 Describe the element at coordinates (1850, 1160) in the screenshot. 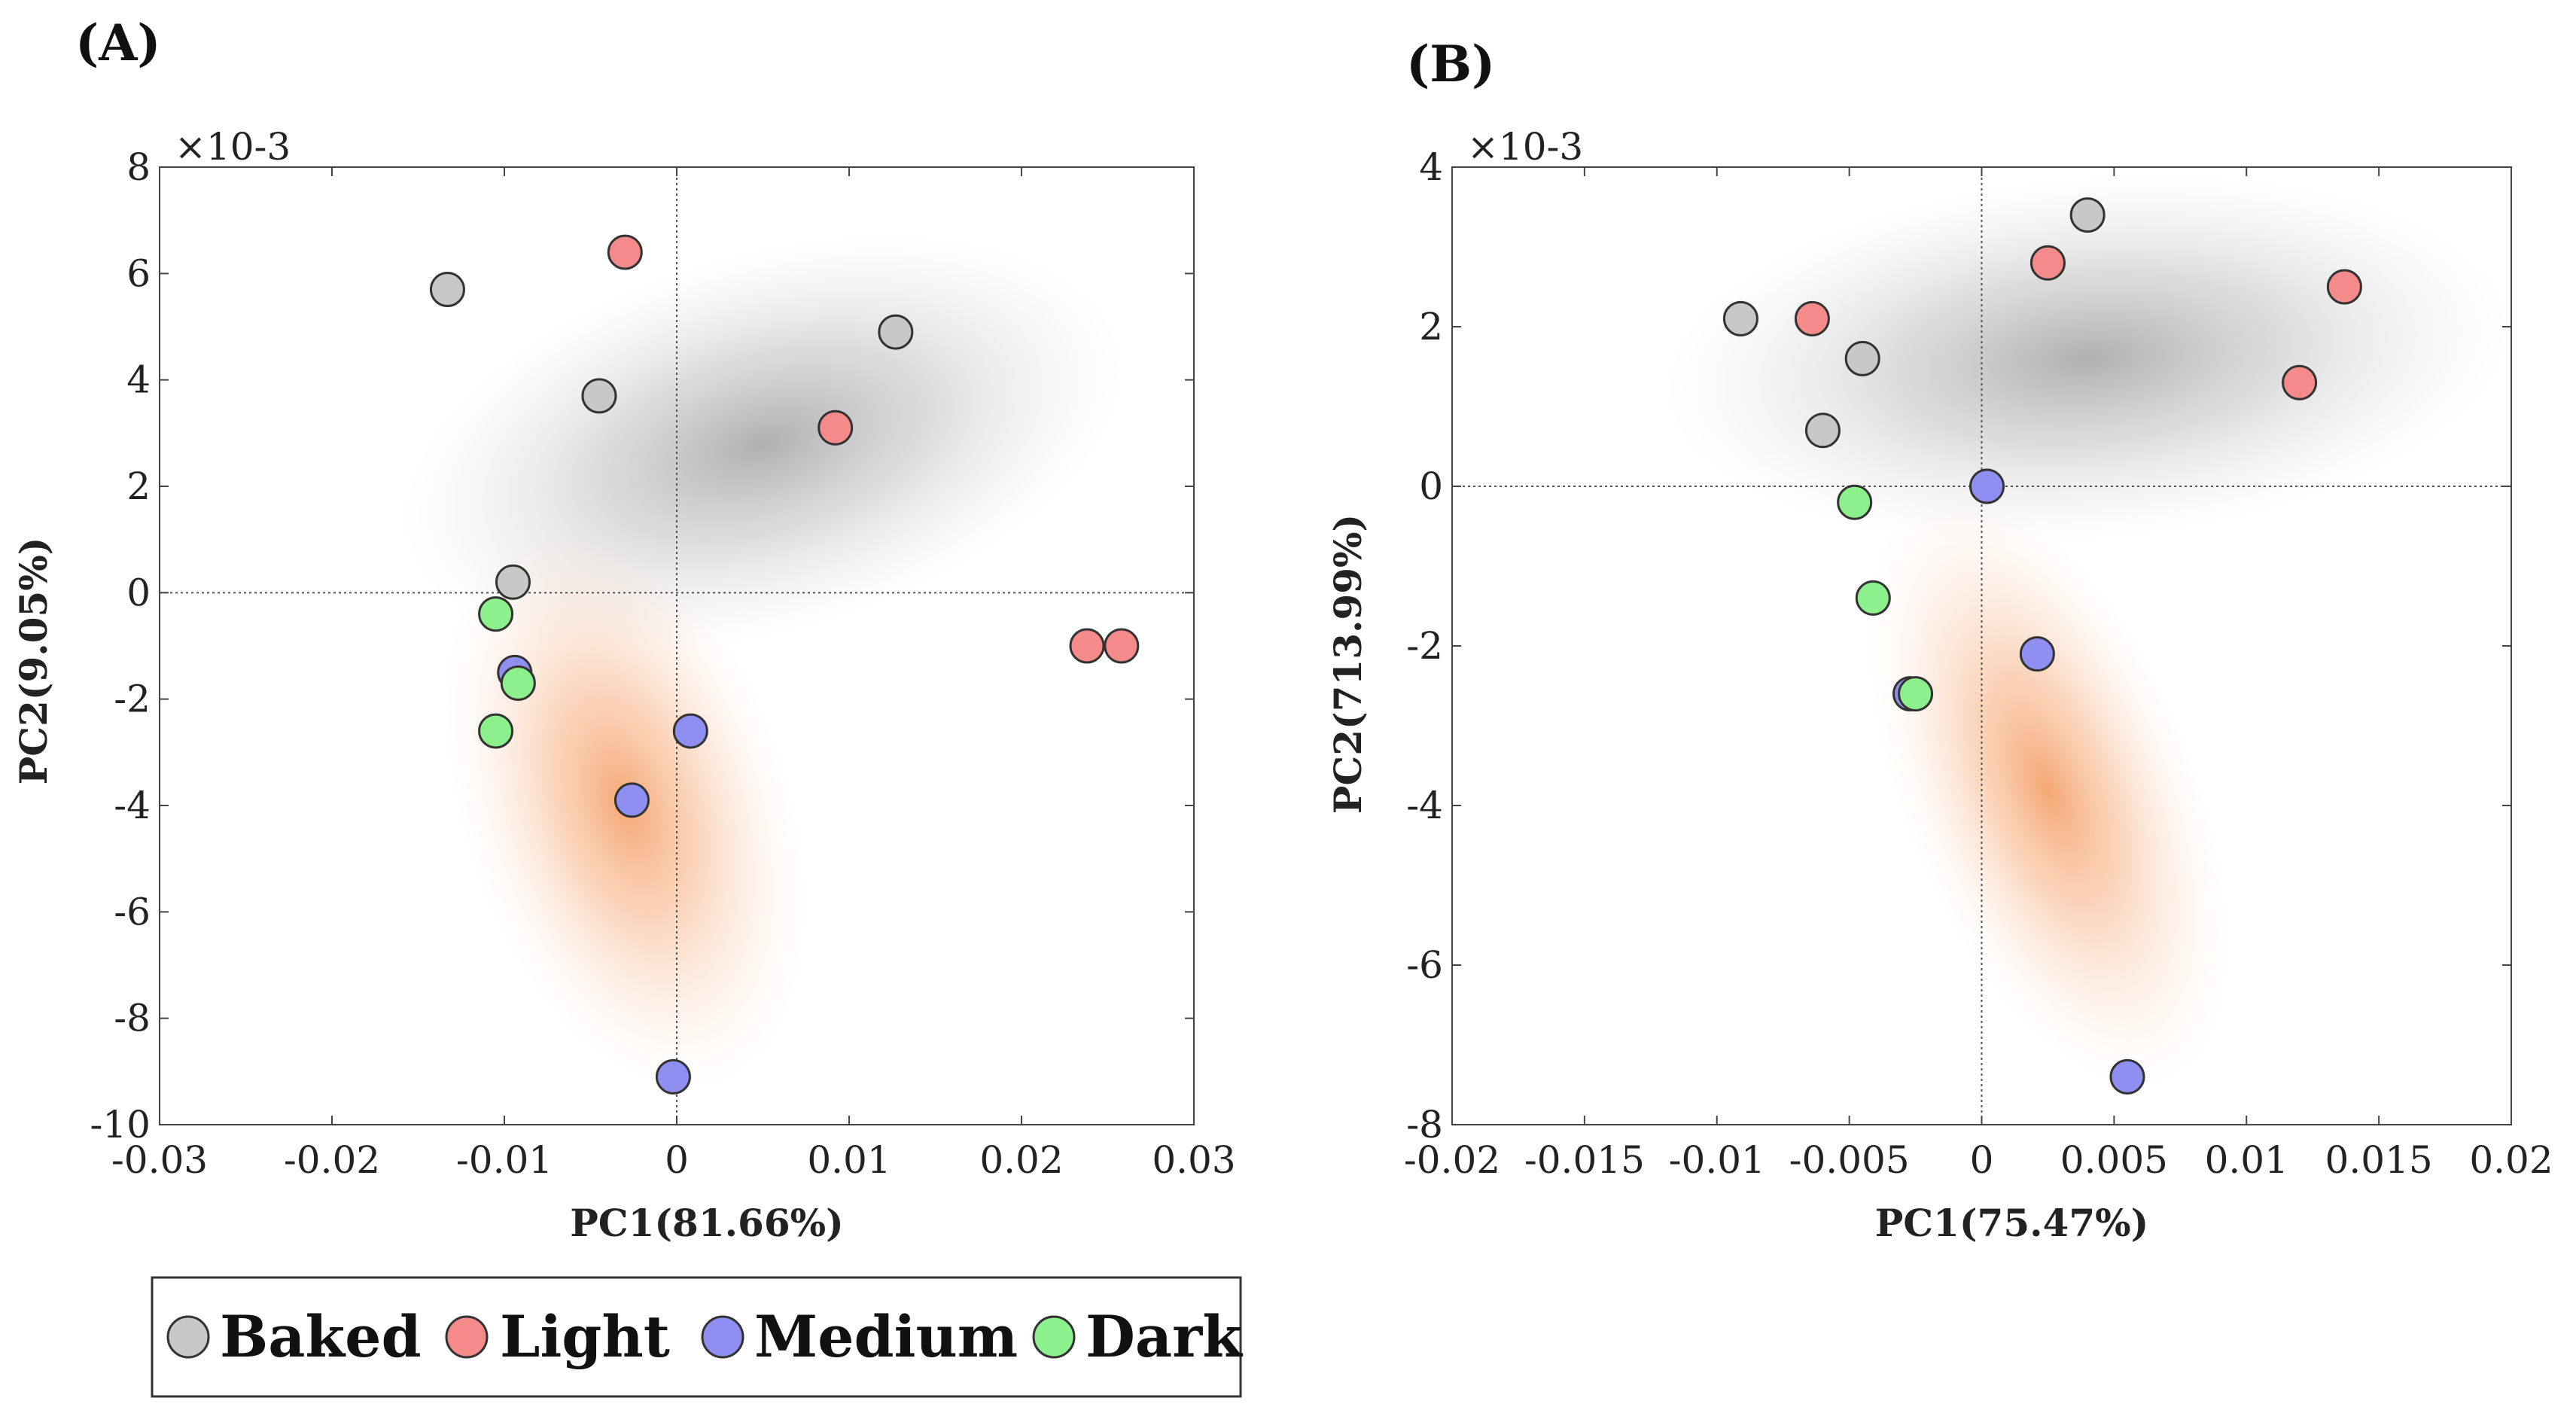

I see `x-tick-label: -0.005` at that location.